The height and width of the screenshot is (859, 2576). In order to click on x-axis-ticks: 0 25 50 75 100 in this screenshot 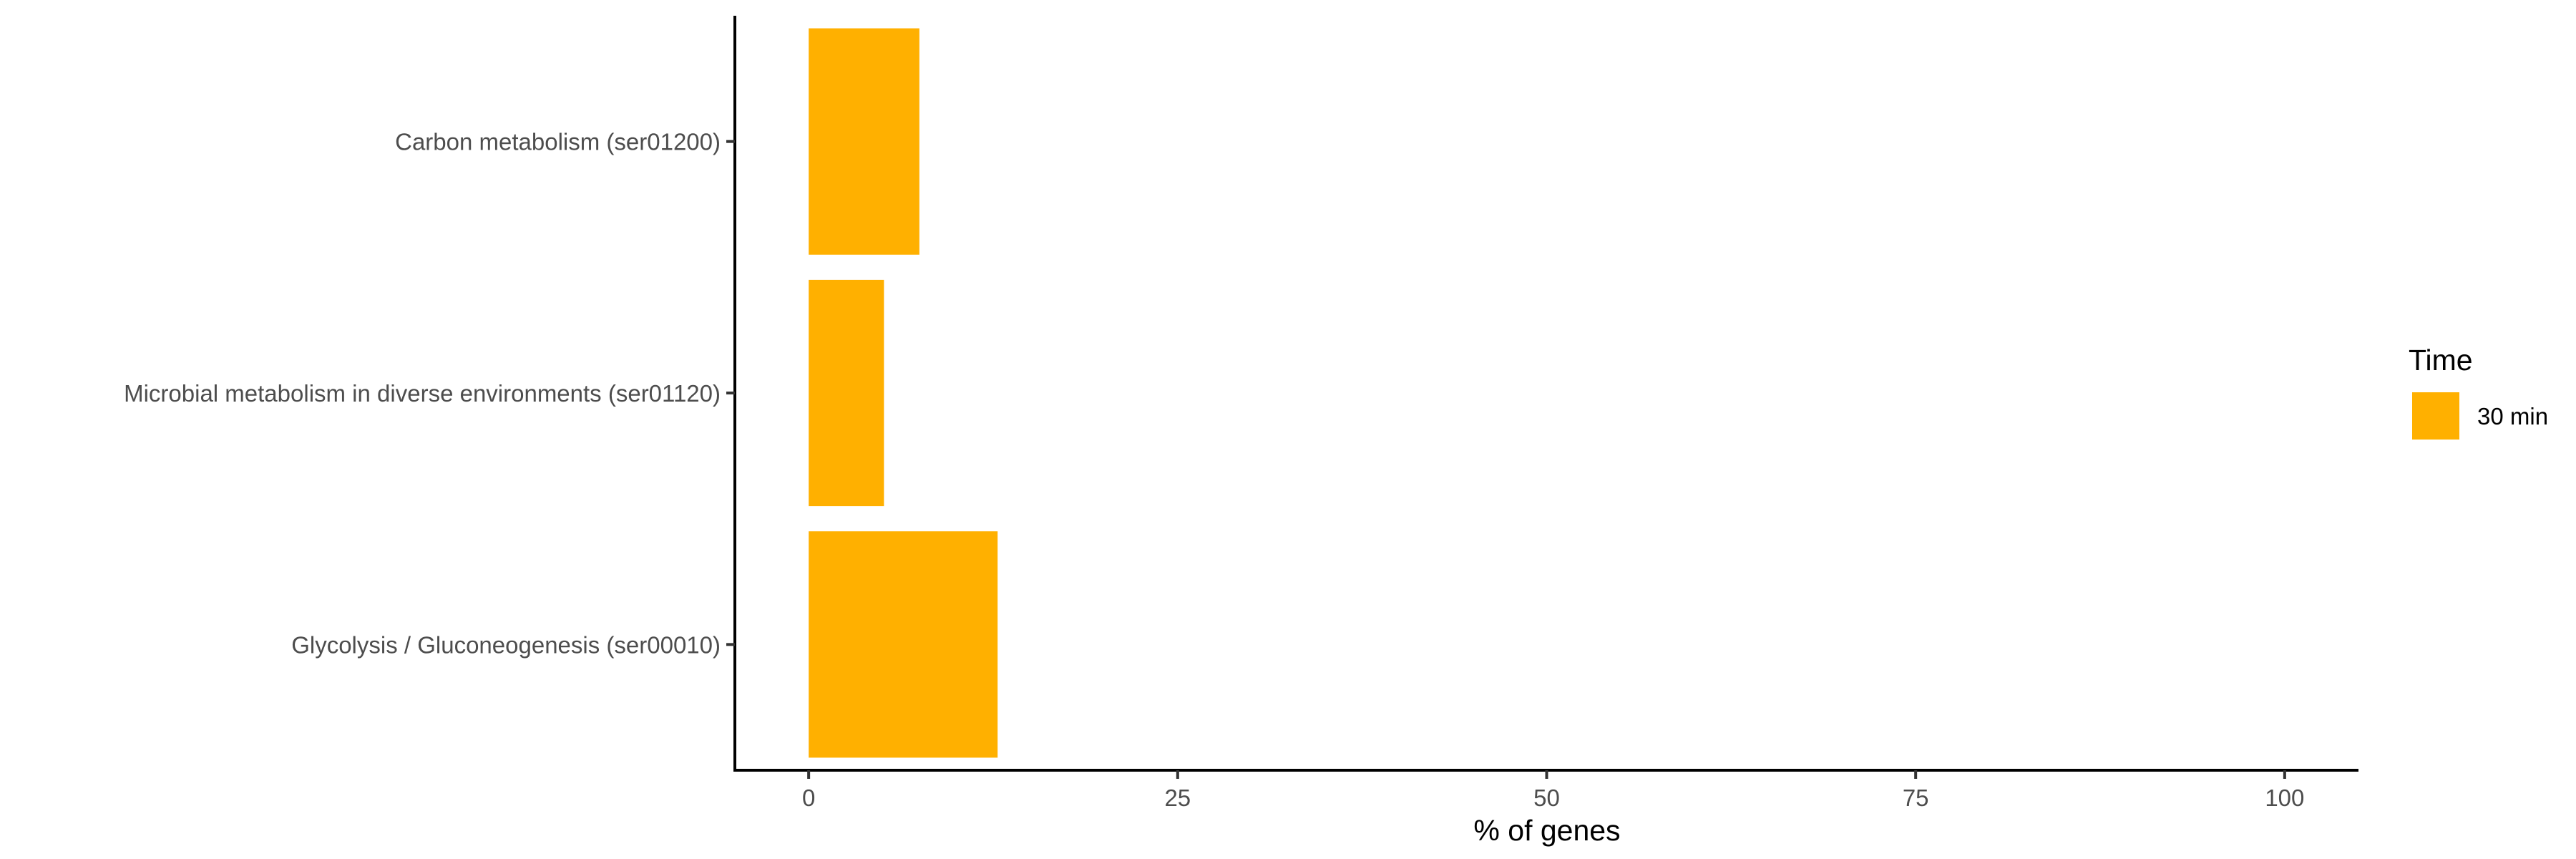, I will do `click(1553, 790)`.